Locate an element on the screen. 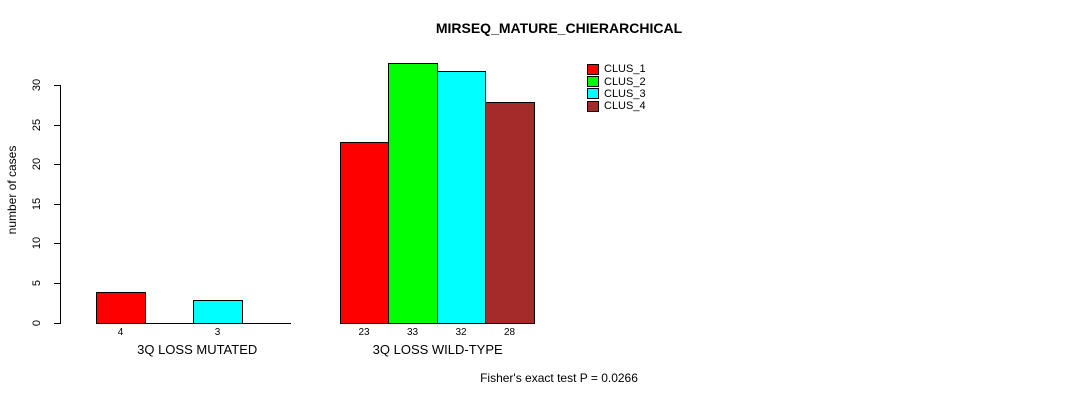 The width and height of the screenshot is (1090, 400). legend-label: CLUS_4 is located at coordinates (625, 106).